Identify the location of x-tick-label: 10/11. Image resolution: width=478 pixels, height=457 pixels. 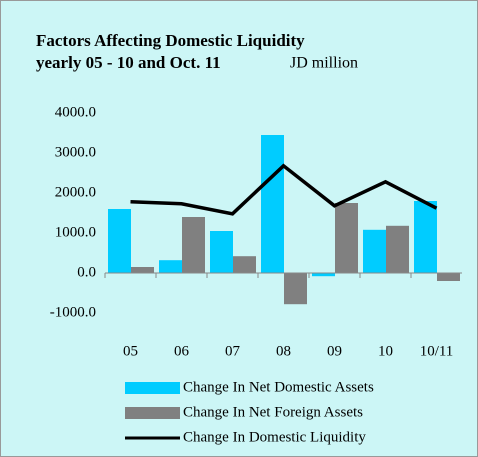
(437, 351).